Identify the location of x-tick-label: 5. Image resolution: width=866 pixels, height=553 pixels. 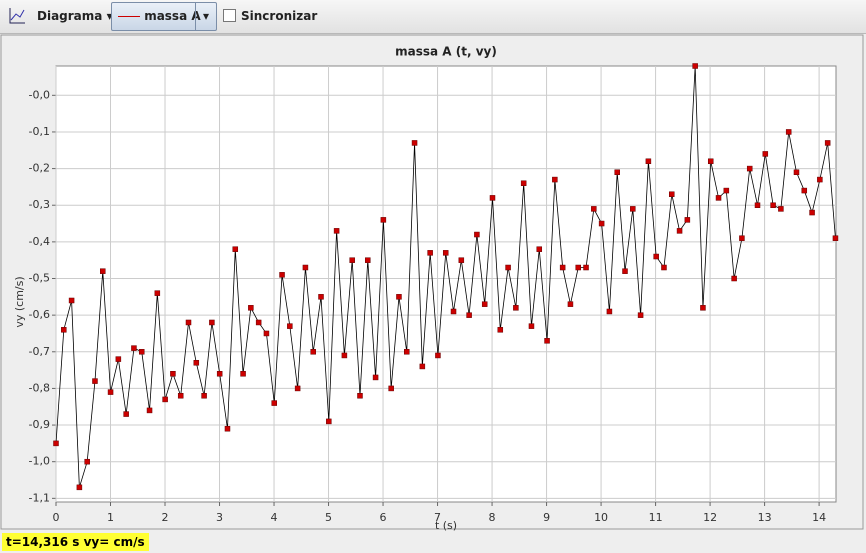
(328, 517).